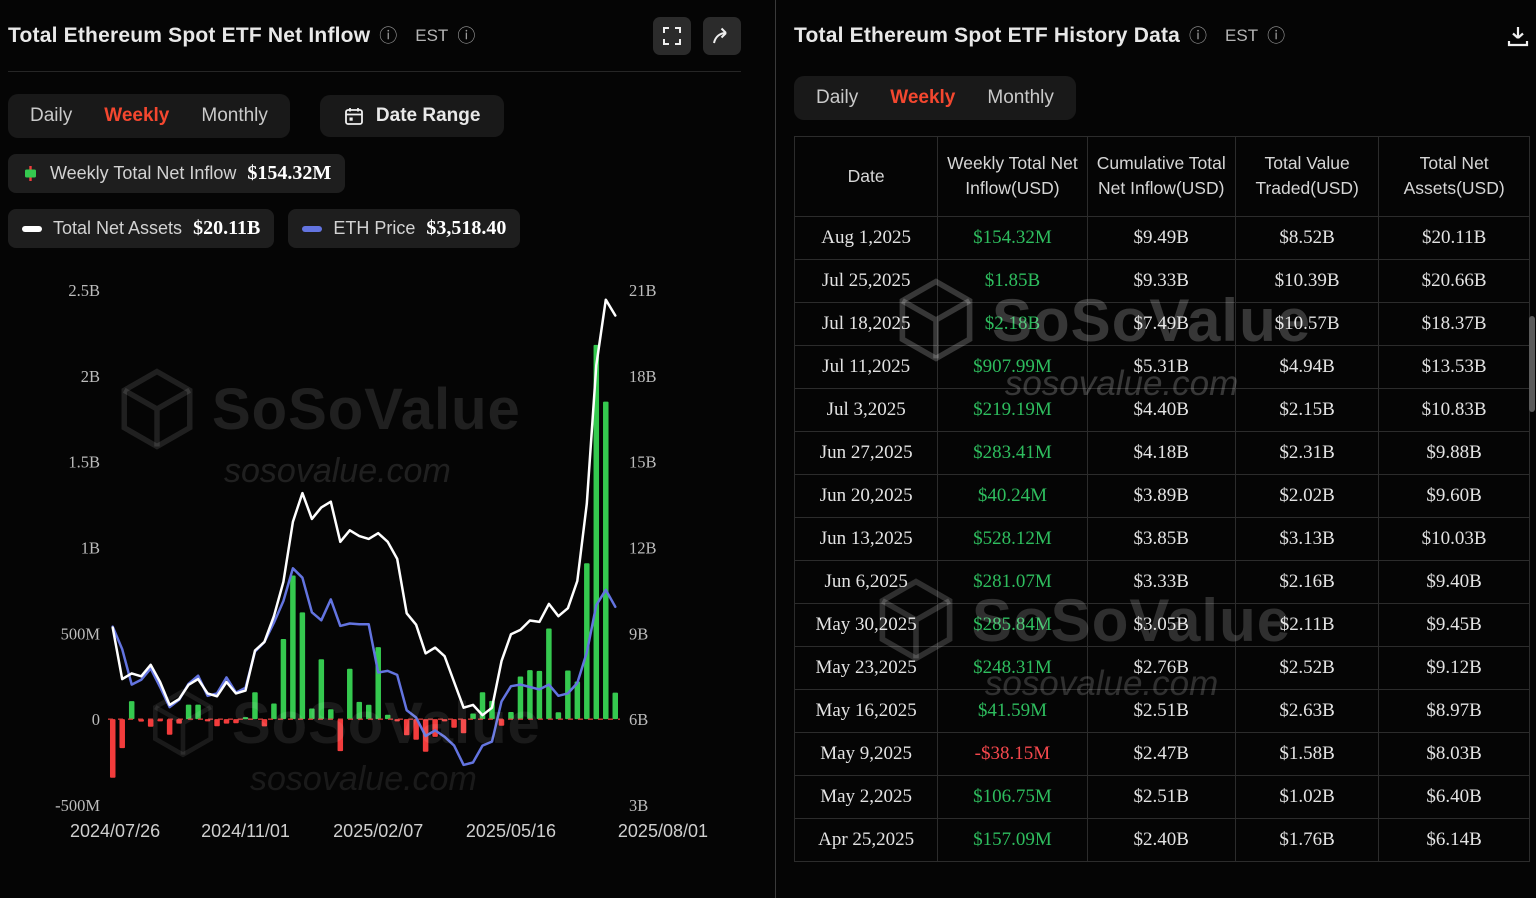 The height and width of the screenshot is (898, 1536). Describe the element at coordinates (1012, 667) in the screenshot. I see `weekly-inflow-cell: $248.31M` at that location.